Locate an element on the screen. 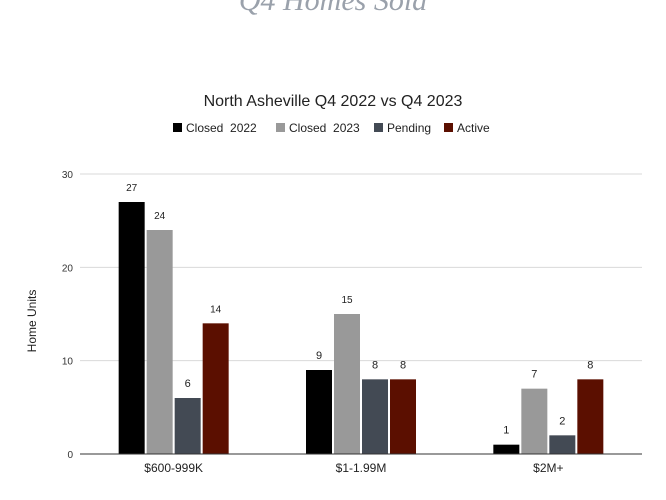  x-axis-ticks: $600-999K $1-1.99M $2M+ is located at coordinates (353, 468).